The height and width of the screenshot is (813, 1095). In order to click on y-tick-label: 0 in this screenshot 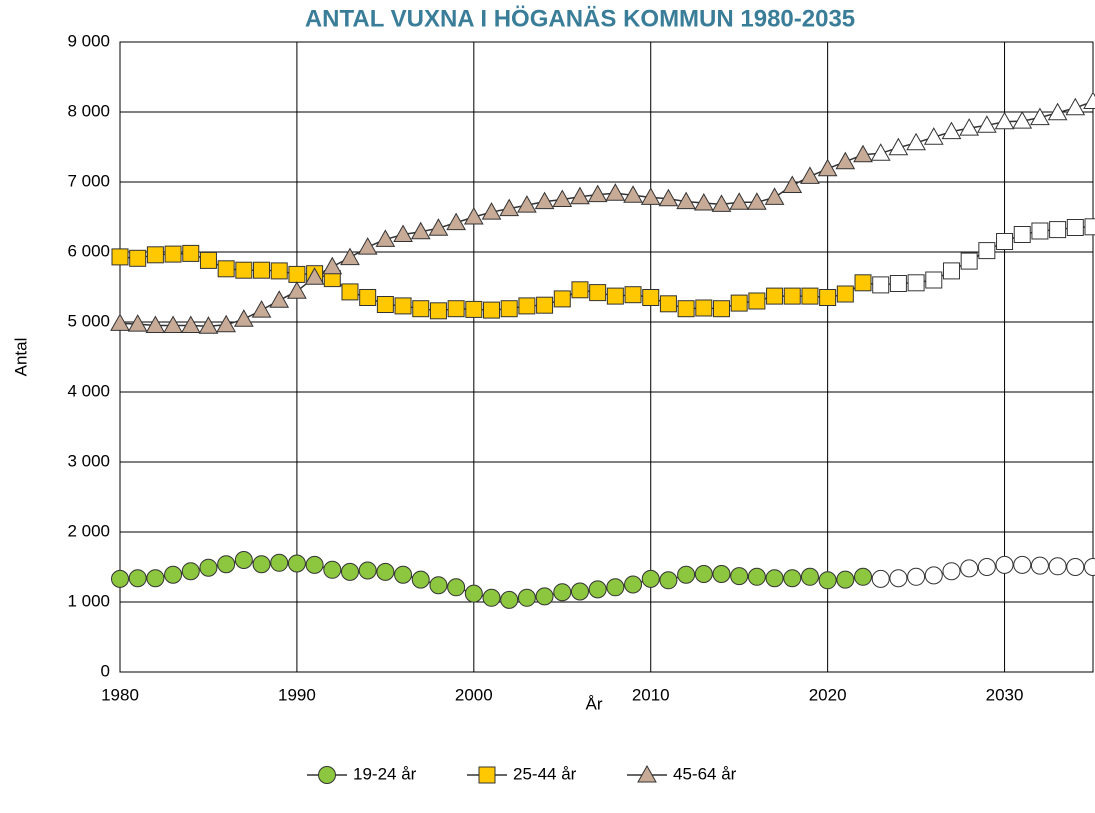, I will do `click(105, 670)`.